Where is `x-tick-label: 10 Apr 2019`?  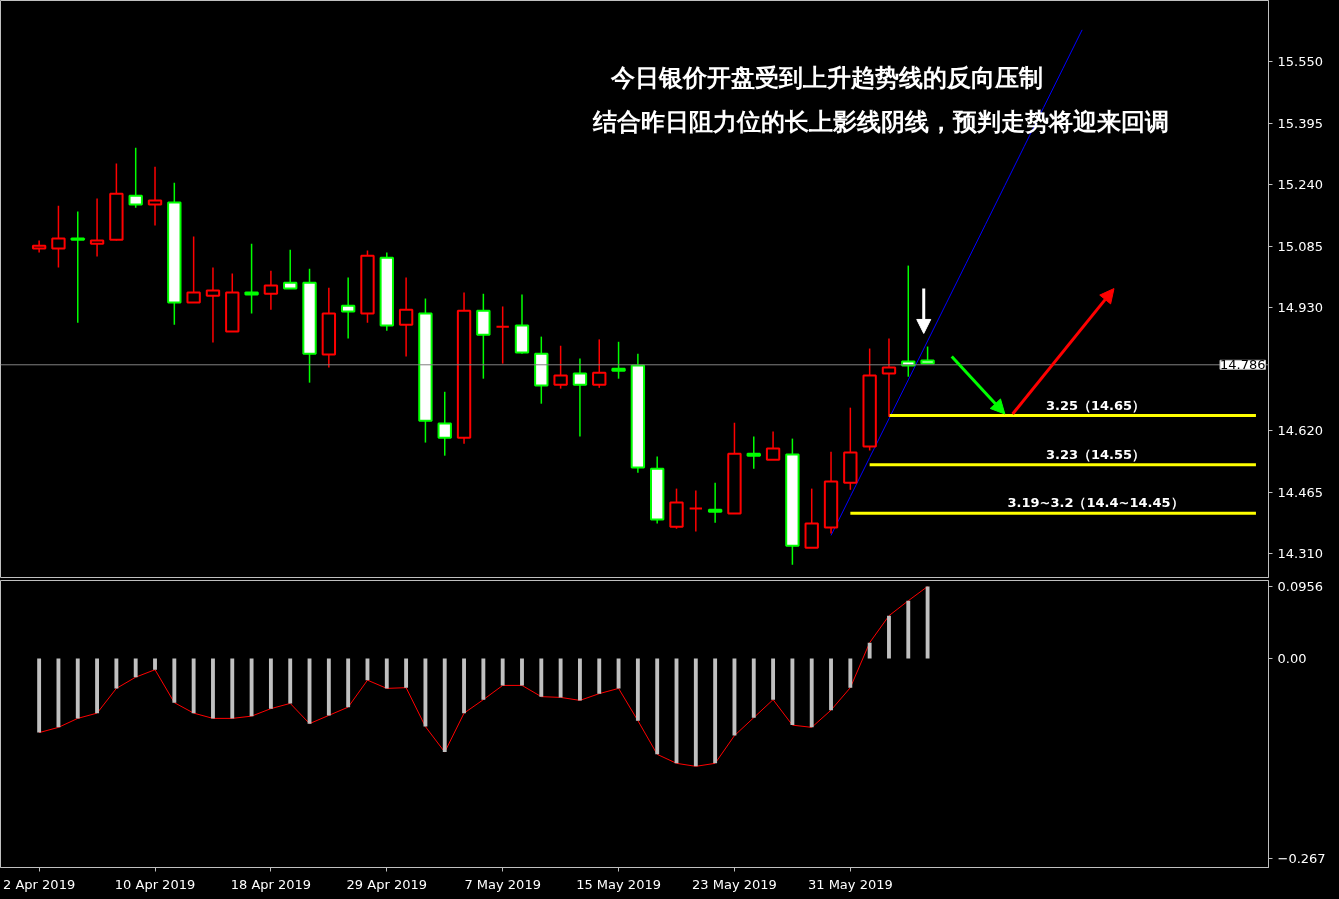
x-tick-label: 10 Apr 2019 is located at coordinates (155, 884).